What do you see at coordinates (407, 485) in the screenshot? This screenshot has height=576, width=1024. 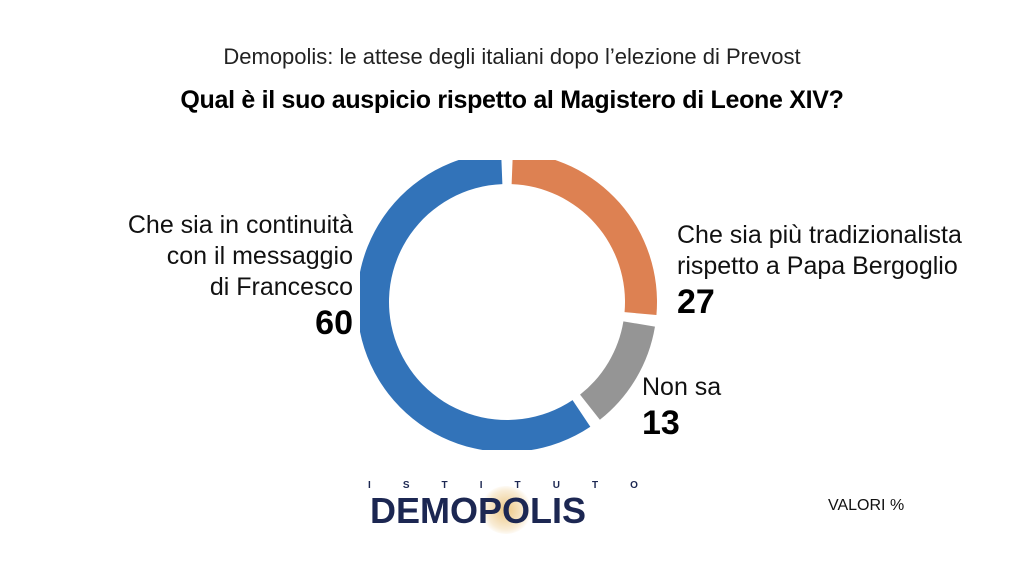 I see `logo-letter: S` at bounding box center [407, 485].